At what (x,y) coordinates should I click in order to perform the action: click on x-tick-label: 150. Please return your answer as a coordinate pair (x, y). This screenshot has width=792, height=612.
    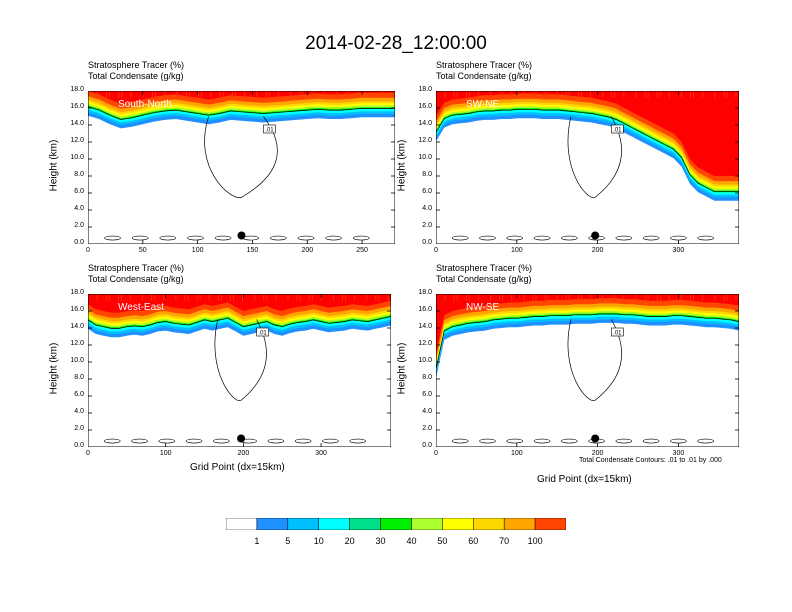
    Looking at the image, I should click on (252, 250).